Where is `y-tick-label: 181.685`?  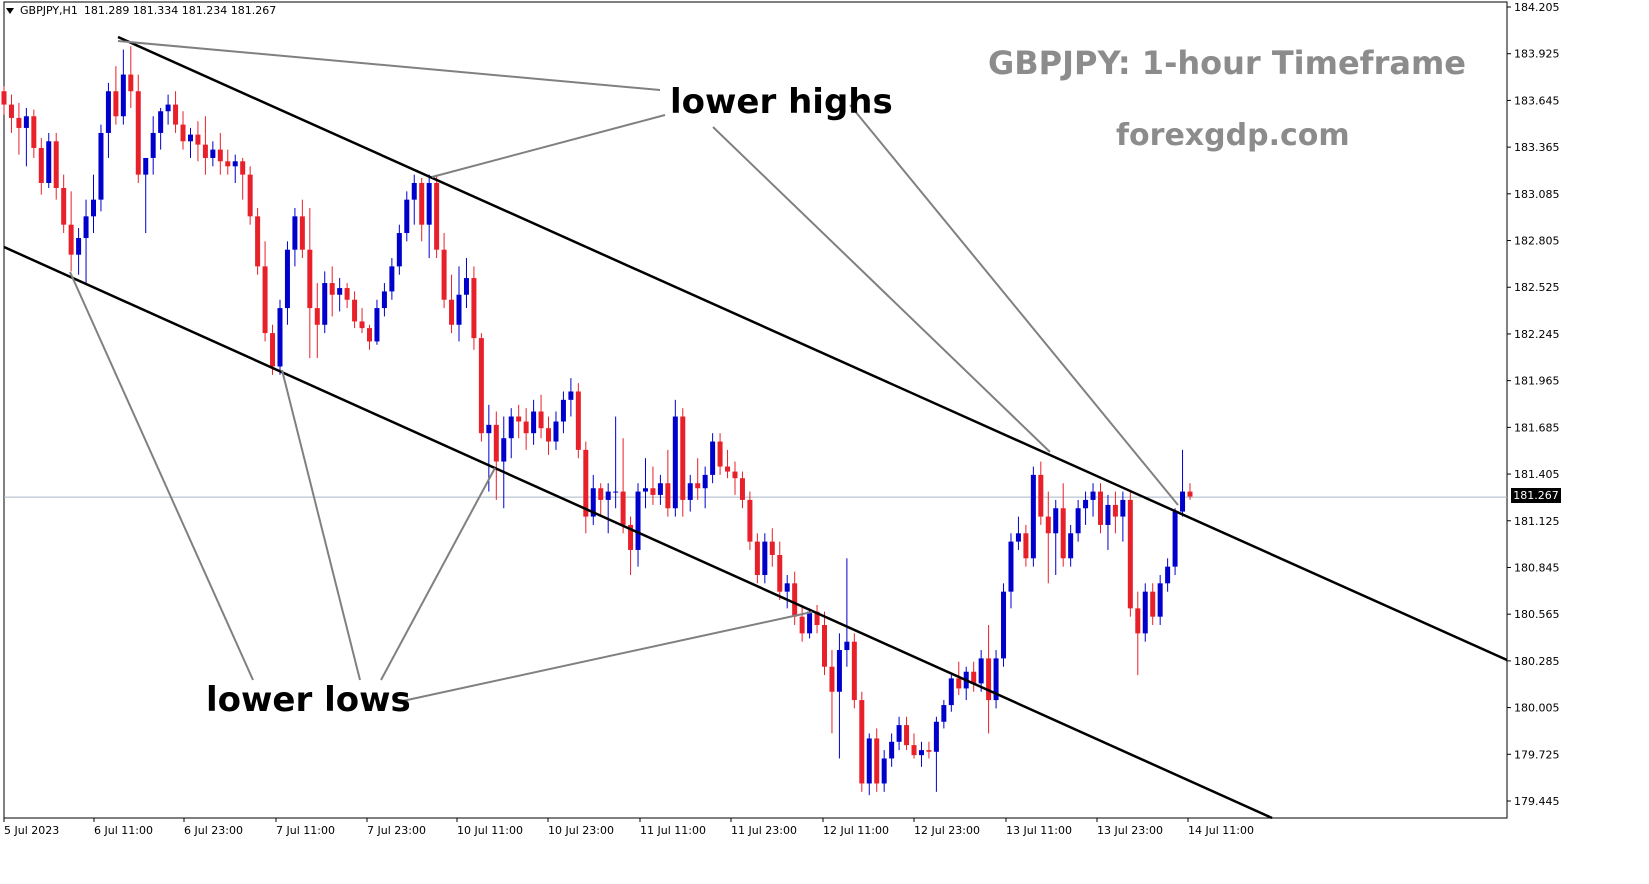
y-tick-label: 181.685 is located at coordinates (1537, 427).